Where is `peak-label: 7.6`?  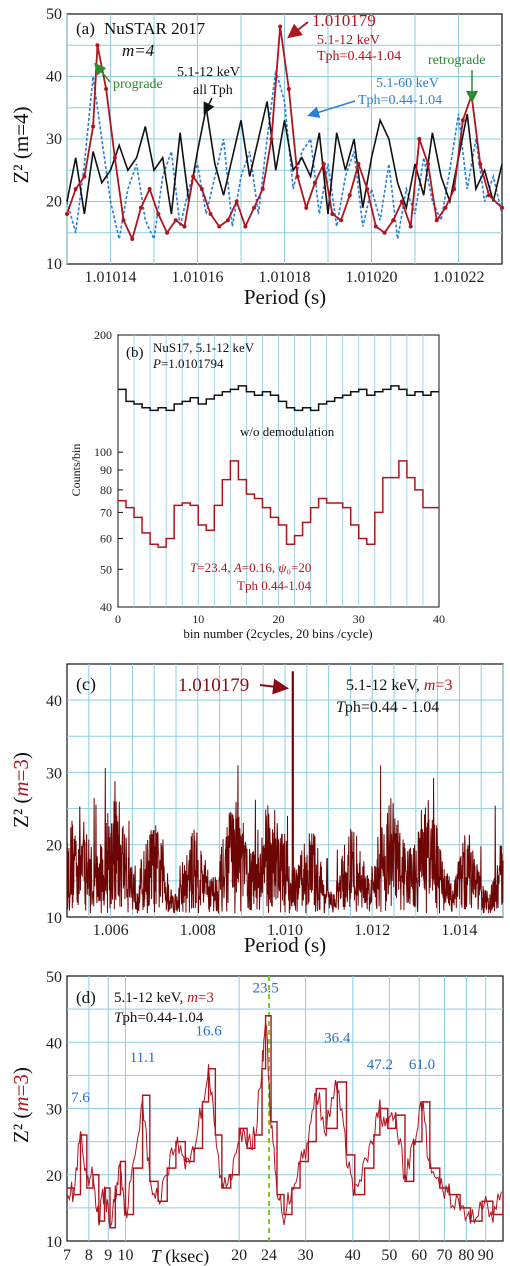
peak-label: 7.6 is located at coordinates (80, 1098).